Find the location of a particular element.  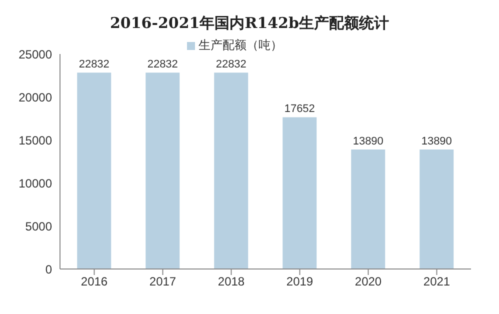

x-tick-label: 2020 is located at coordinates (368, 281).